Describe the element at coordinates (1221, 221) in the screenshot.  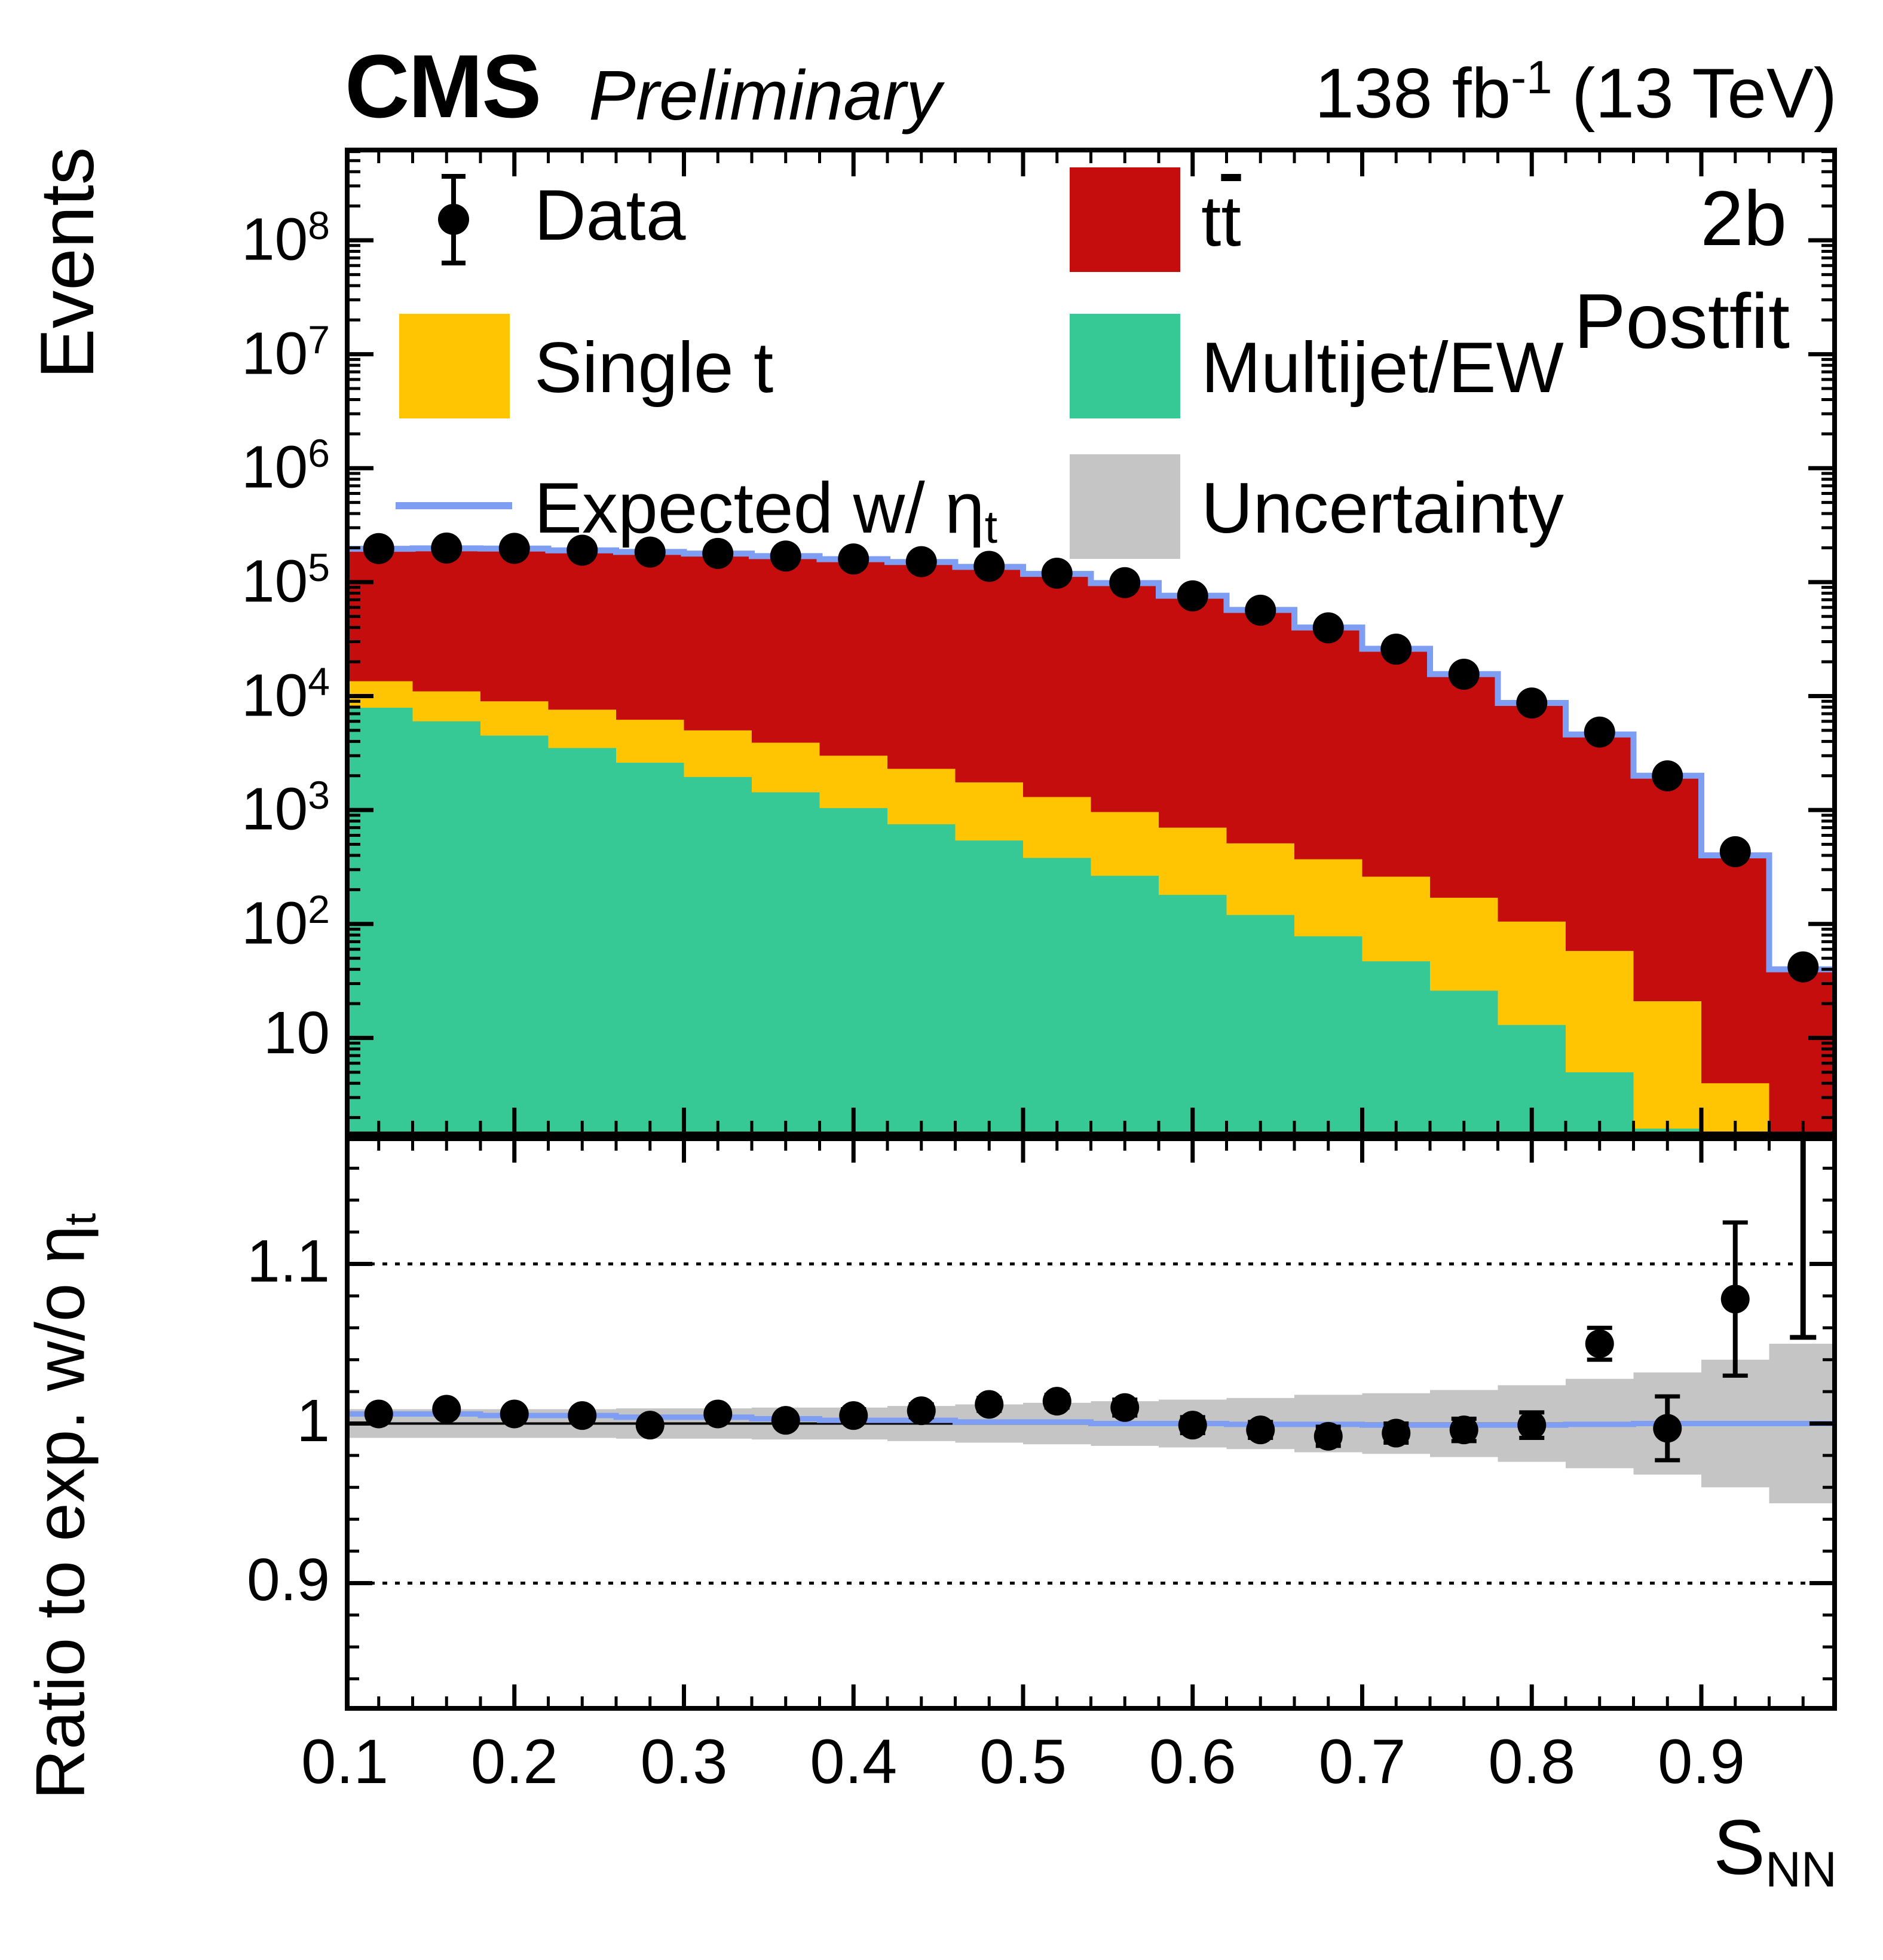
I see `legend-label-ttbar: tt` at that location.